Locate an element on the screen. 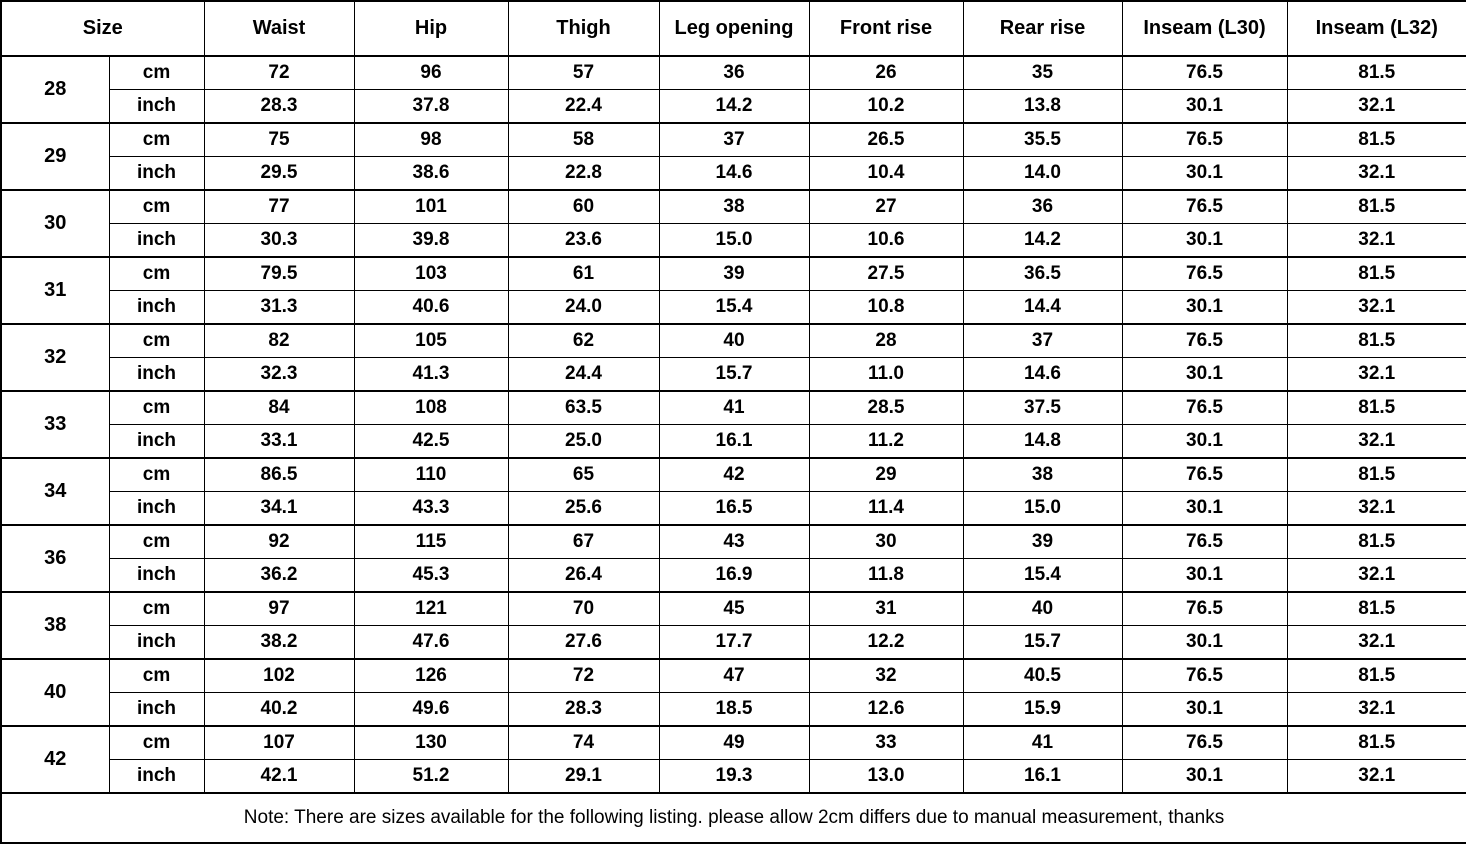  value-cell: 30.3 is located at coordinates (279, 240).